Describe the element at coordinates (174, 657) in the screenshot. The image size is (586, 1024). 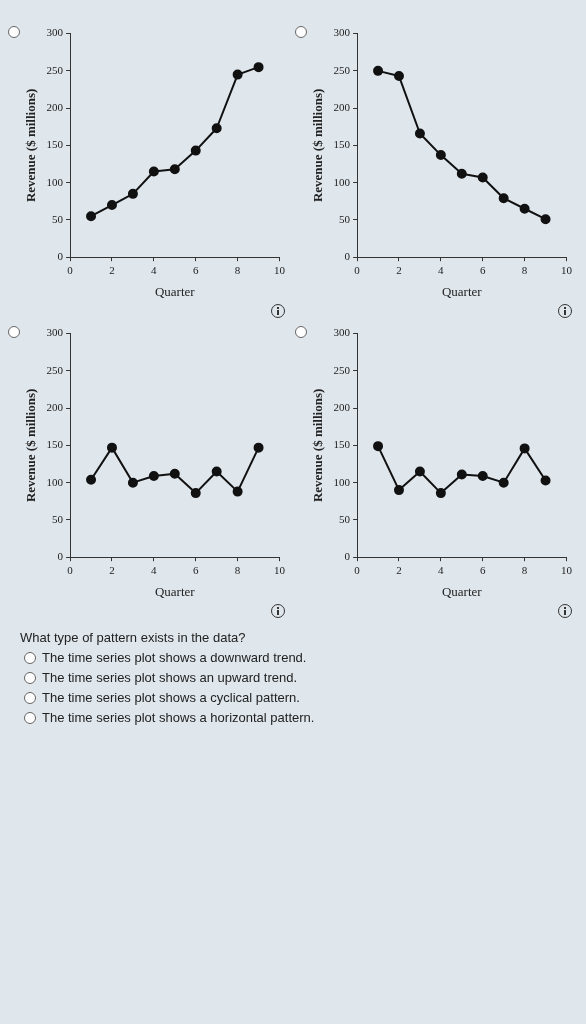
I see `text: The time series plot shows a downward trend.` at that location.